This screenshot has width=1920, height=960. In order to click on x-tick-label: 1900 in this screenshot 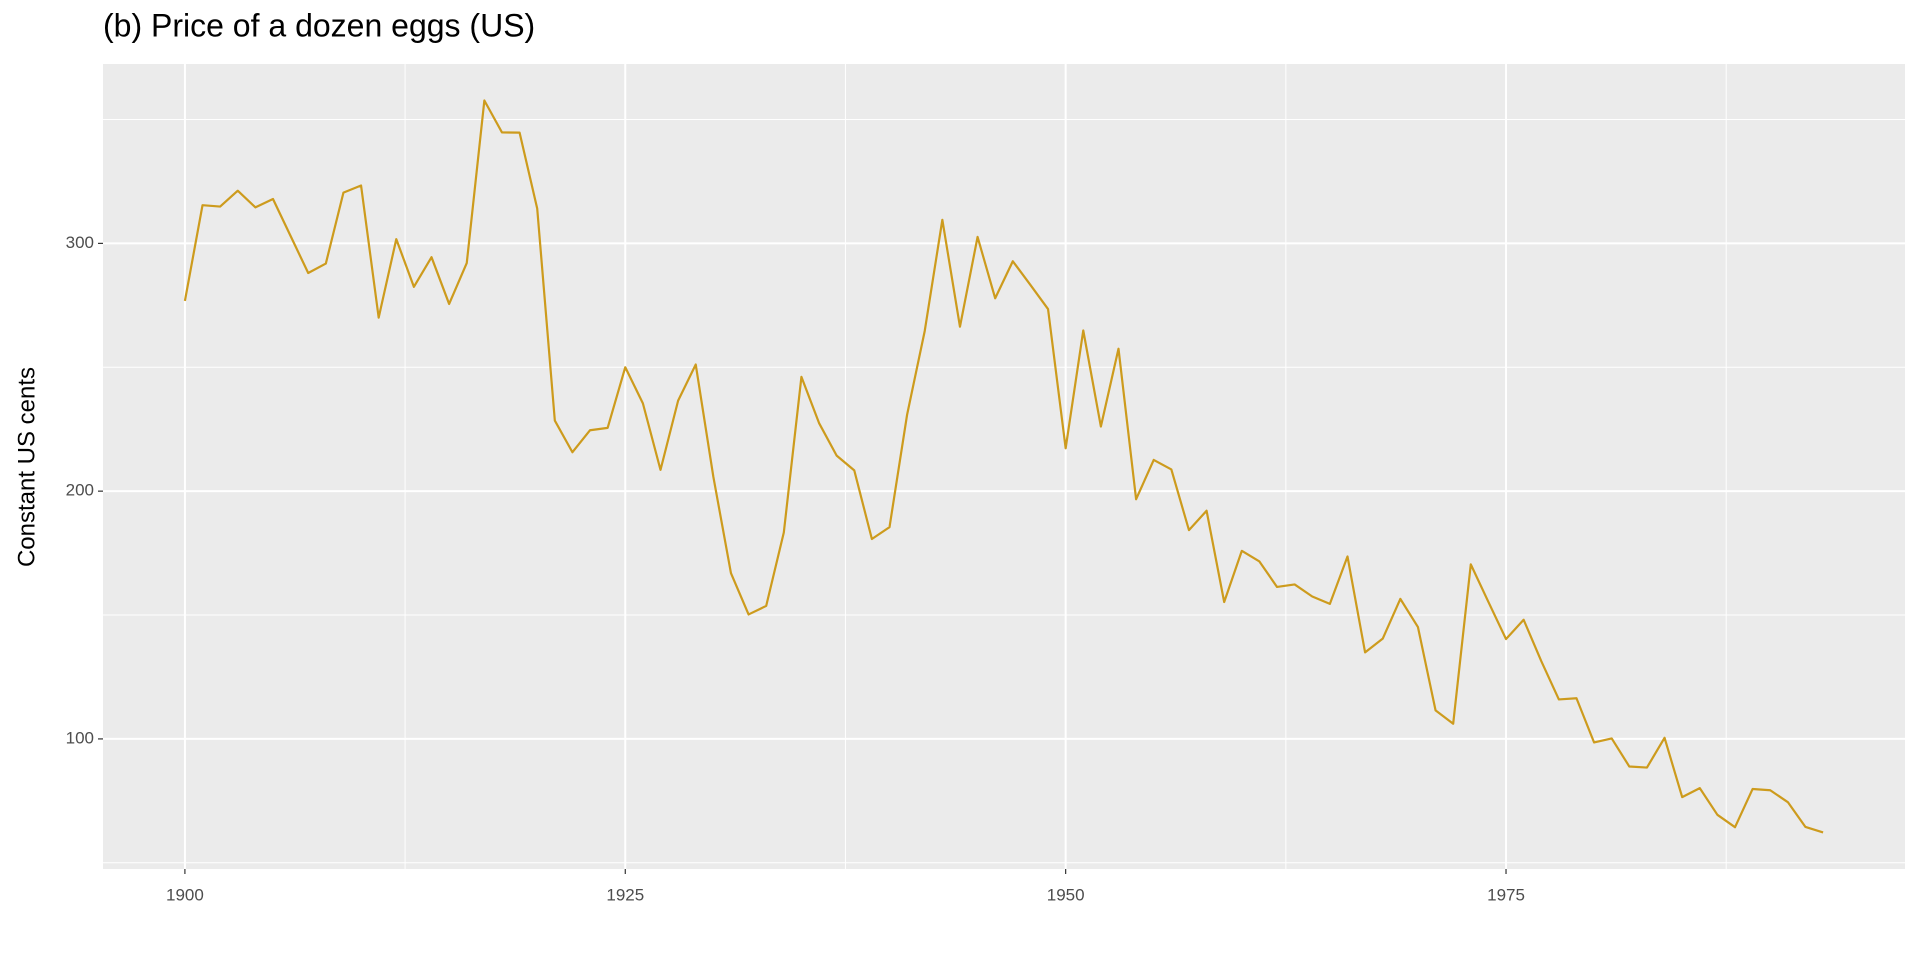, I will do `click(185, 894)`.